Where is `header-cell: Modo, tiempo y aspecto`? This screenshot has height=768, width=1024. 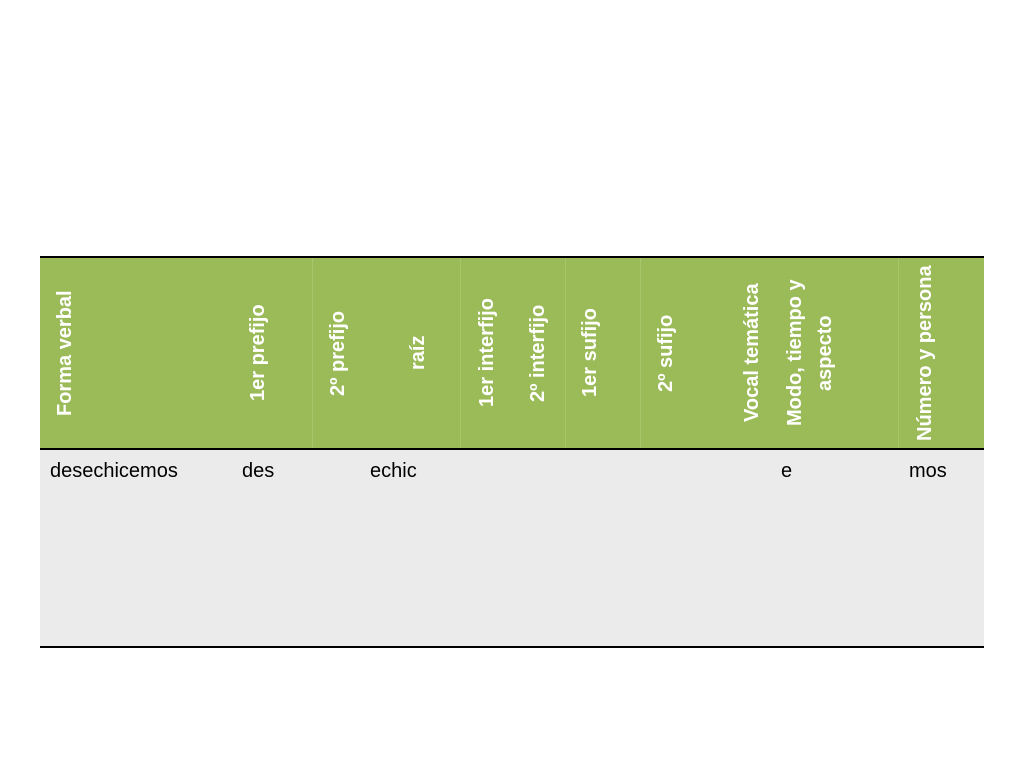 header-cell: Modo, tiempo y aspecto is located at coordinates (810, 353).